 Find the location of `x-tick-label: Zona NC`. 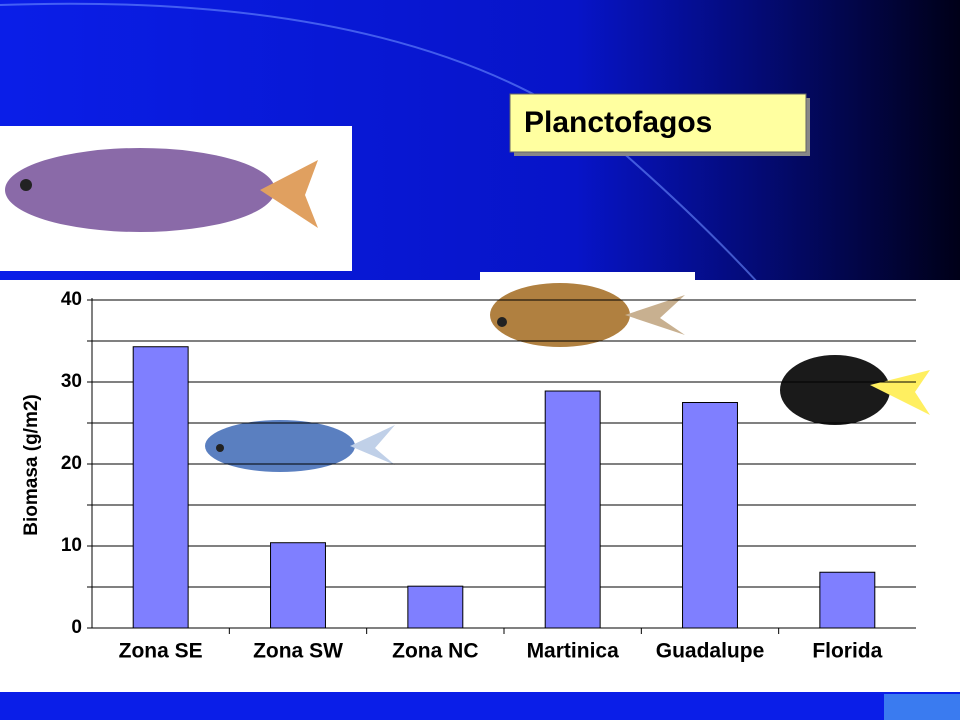

x-tick-label: Zona NC is located at coordinates (435, 651).